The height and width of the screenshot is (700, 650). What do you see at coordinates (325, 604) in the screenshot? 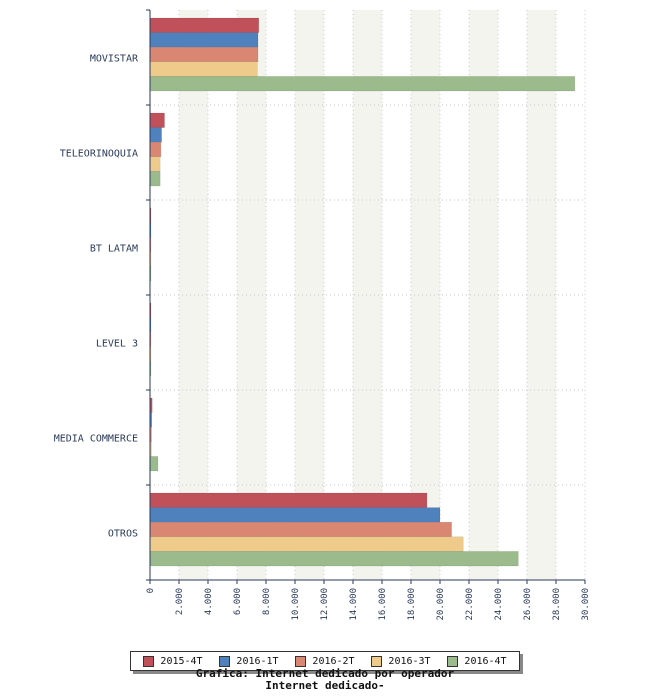
I see `x-tick-label: 12.000` at bounding box center [325, 604].